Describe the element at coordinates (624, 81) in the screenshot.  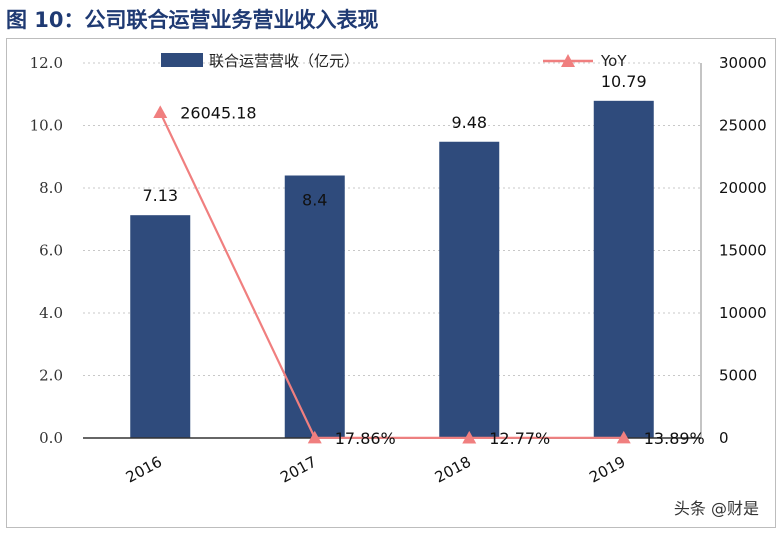
I see `bar-data-label: 10.79` at that location.